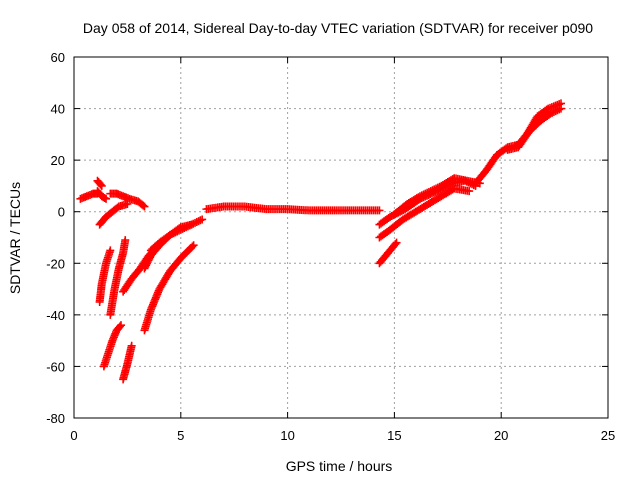 This screenshot has height=480, width=640. Describe the element at coordinates (73, 435) in the screenshot. I see `x-tick-label: 0` at that location.